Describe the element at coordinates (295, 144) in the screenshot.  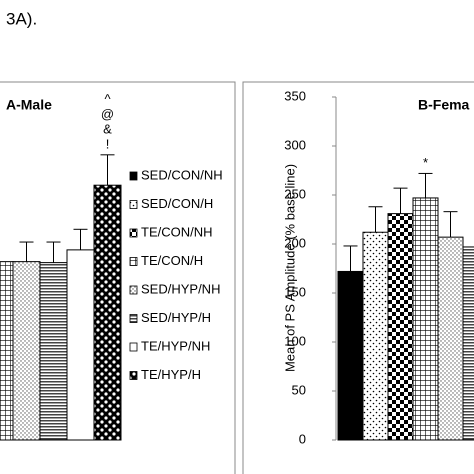
I see `y-tick-label: 300` at that location.